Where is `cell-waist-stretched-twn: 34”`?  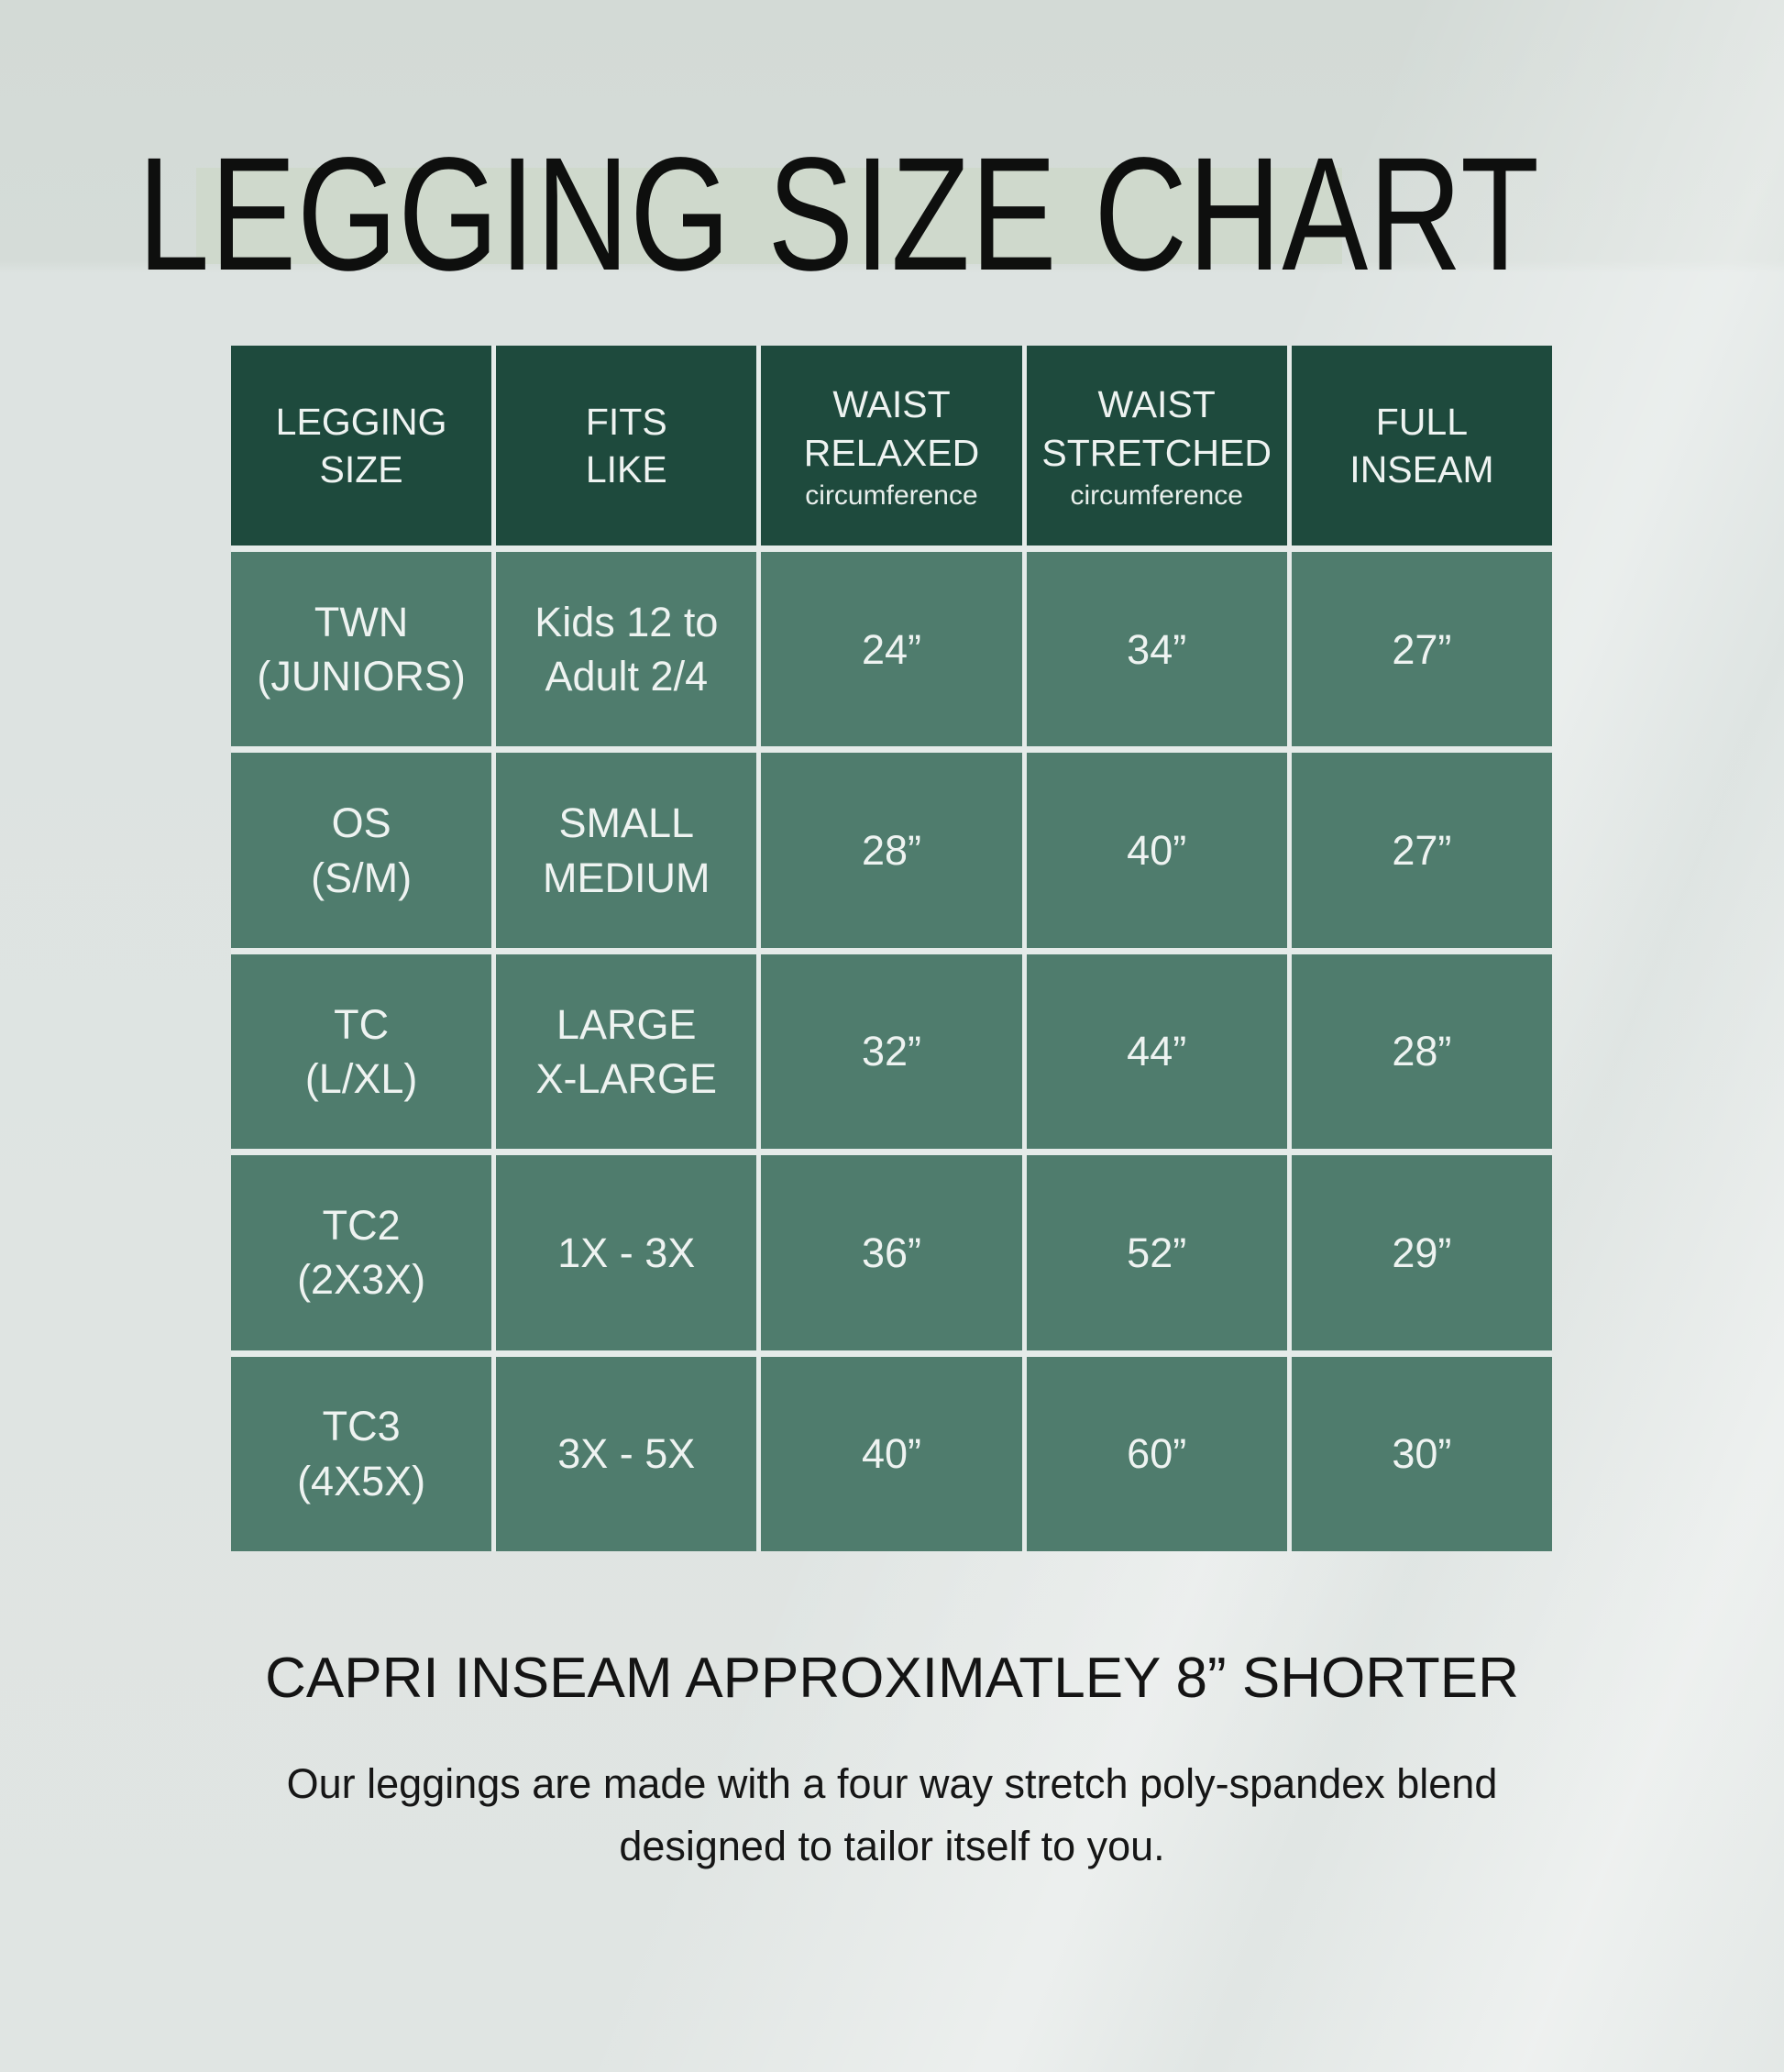 cell-waist-stretched-twn: 34” is located at coordinates (1157, 649).